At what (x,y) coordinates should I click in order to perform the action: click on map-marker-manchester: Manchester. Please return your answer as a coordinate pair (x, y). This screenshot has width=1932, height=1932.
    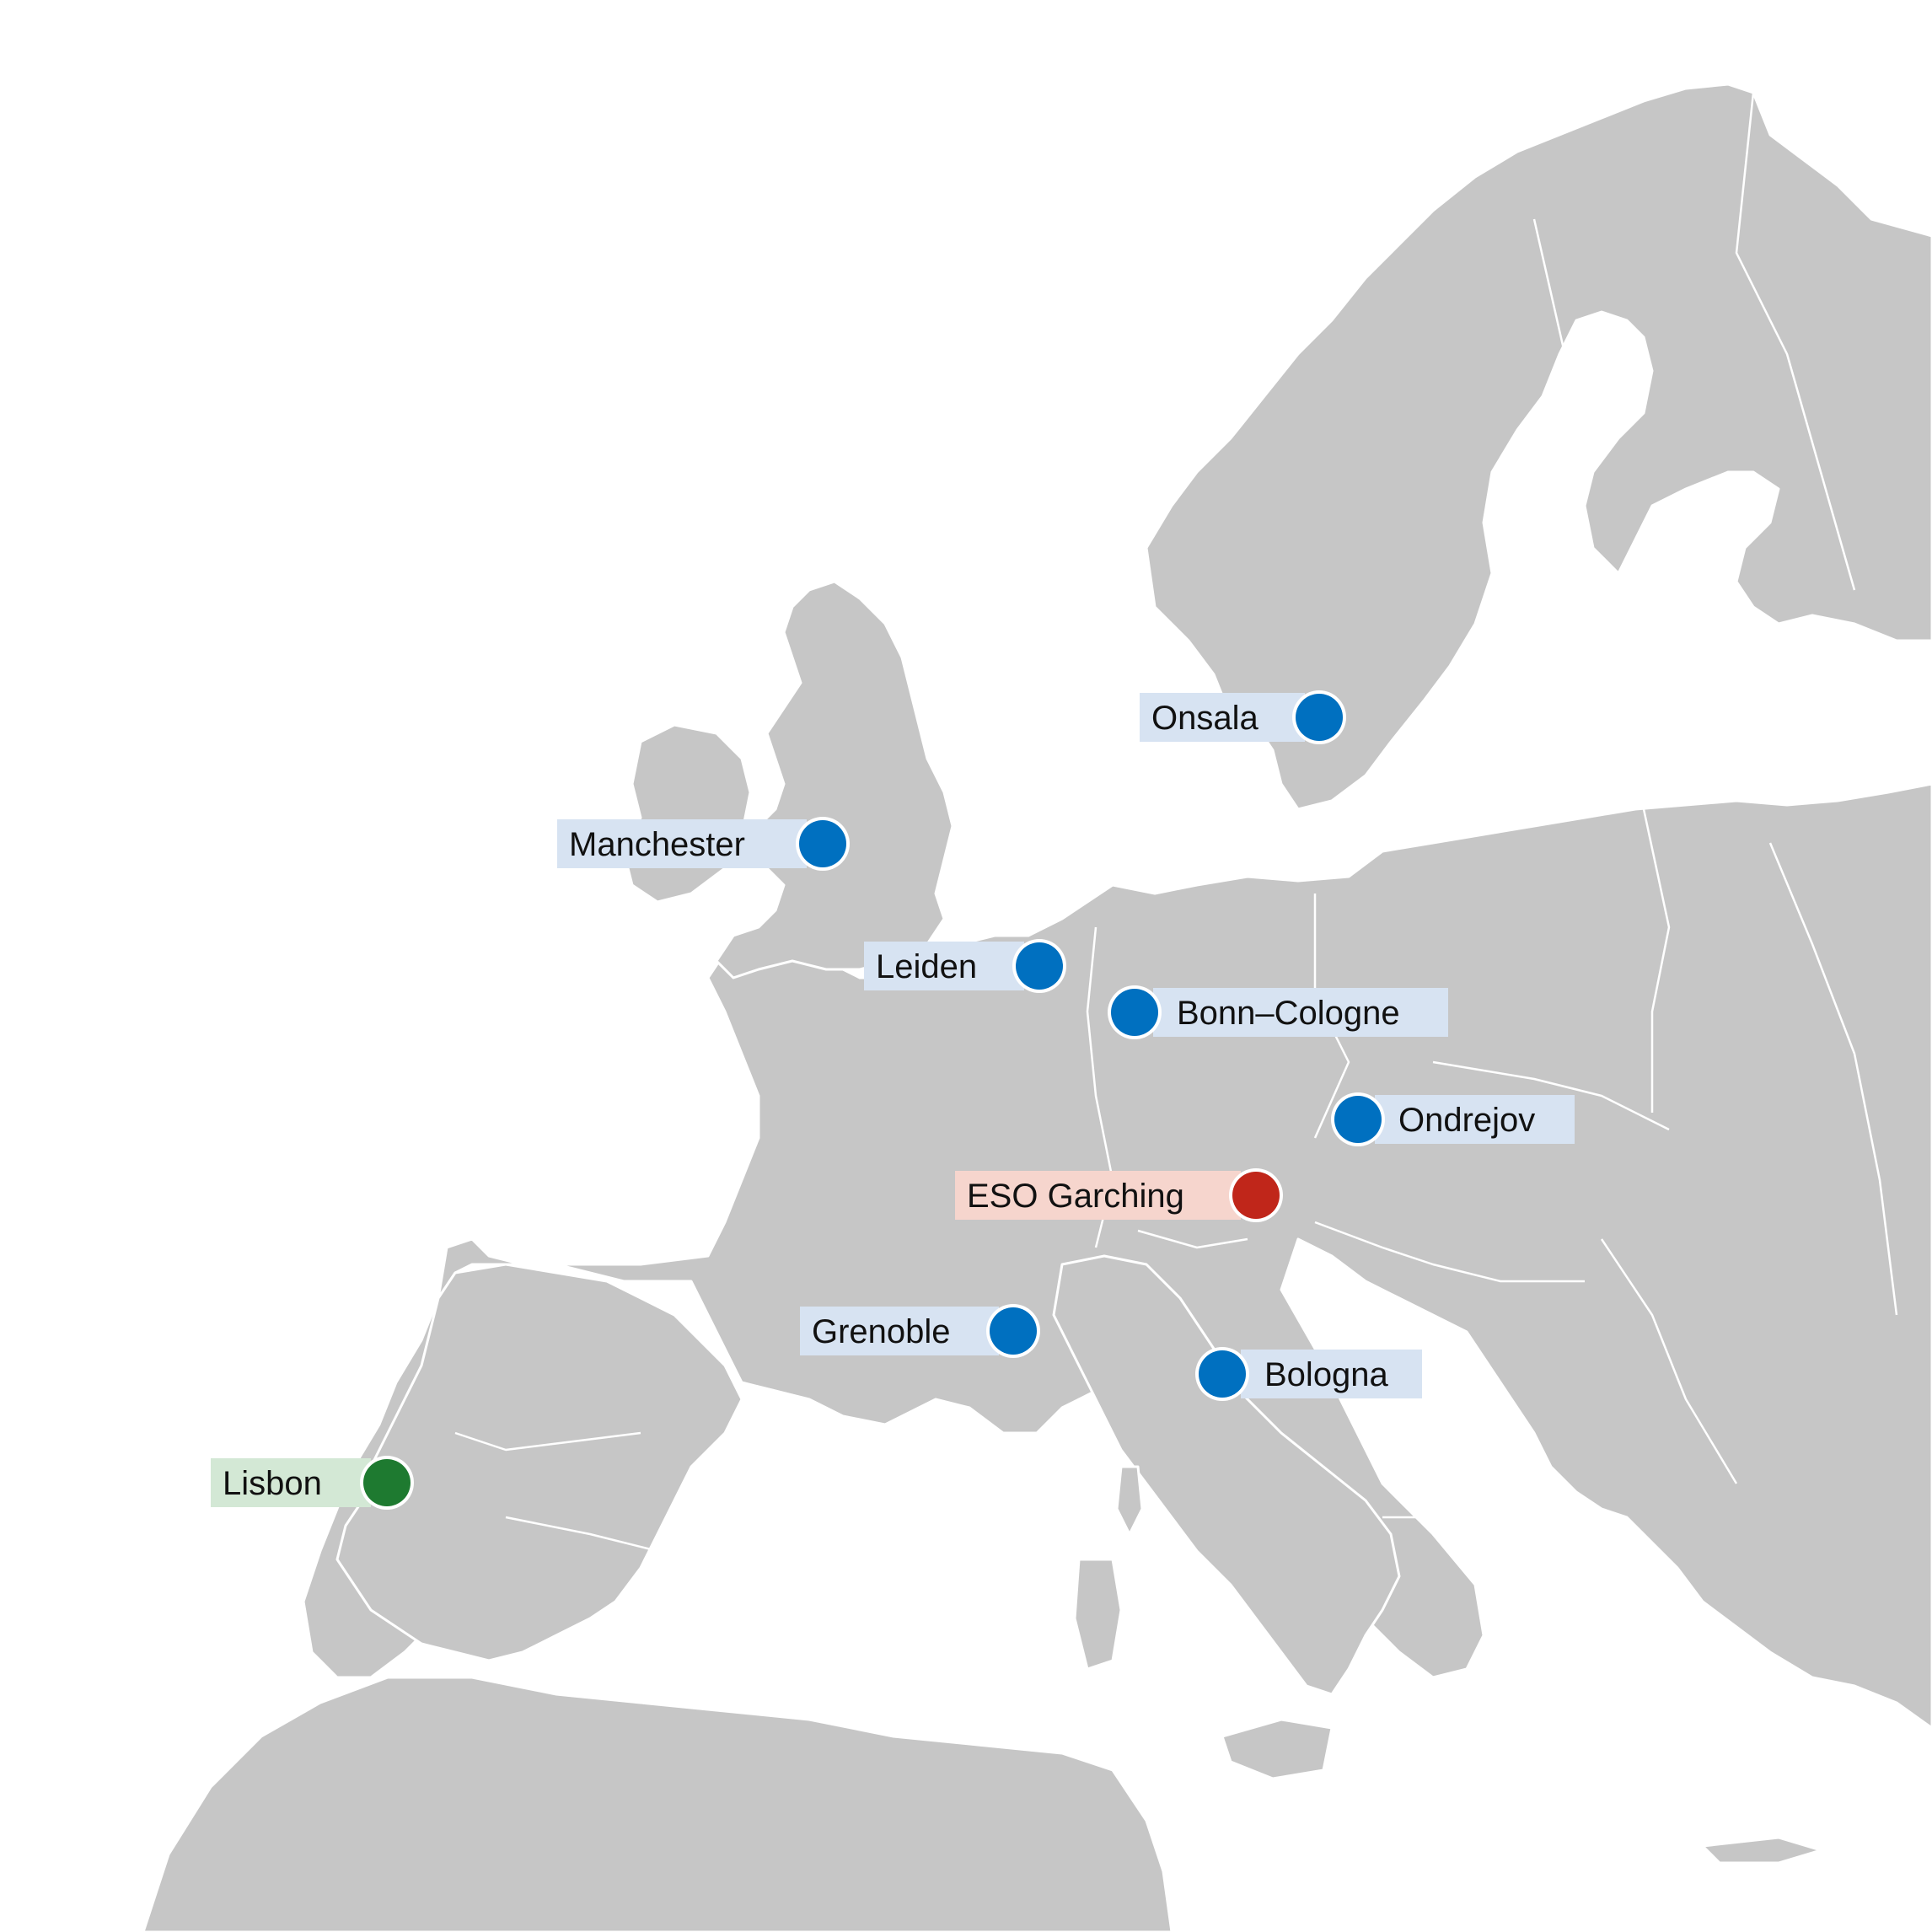
    Looking at the image, I should click on (703, 844).